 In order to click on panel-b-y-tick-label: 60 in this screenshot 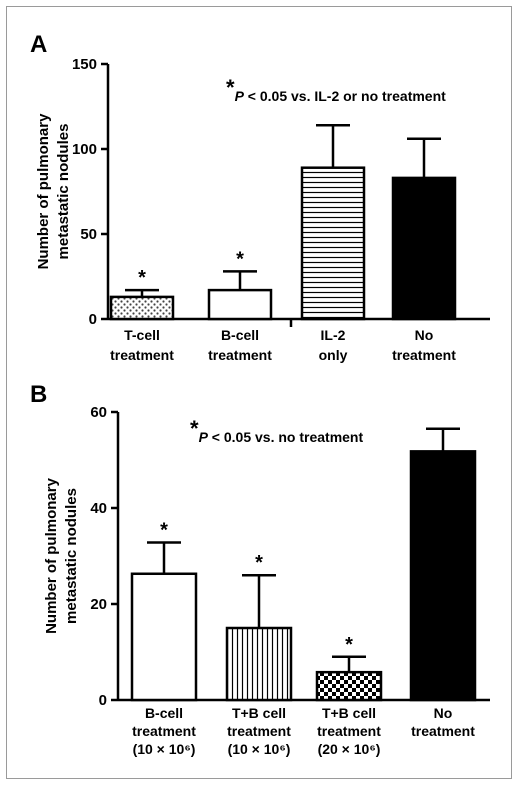, I will do `click(98, 412)`.